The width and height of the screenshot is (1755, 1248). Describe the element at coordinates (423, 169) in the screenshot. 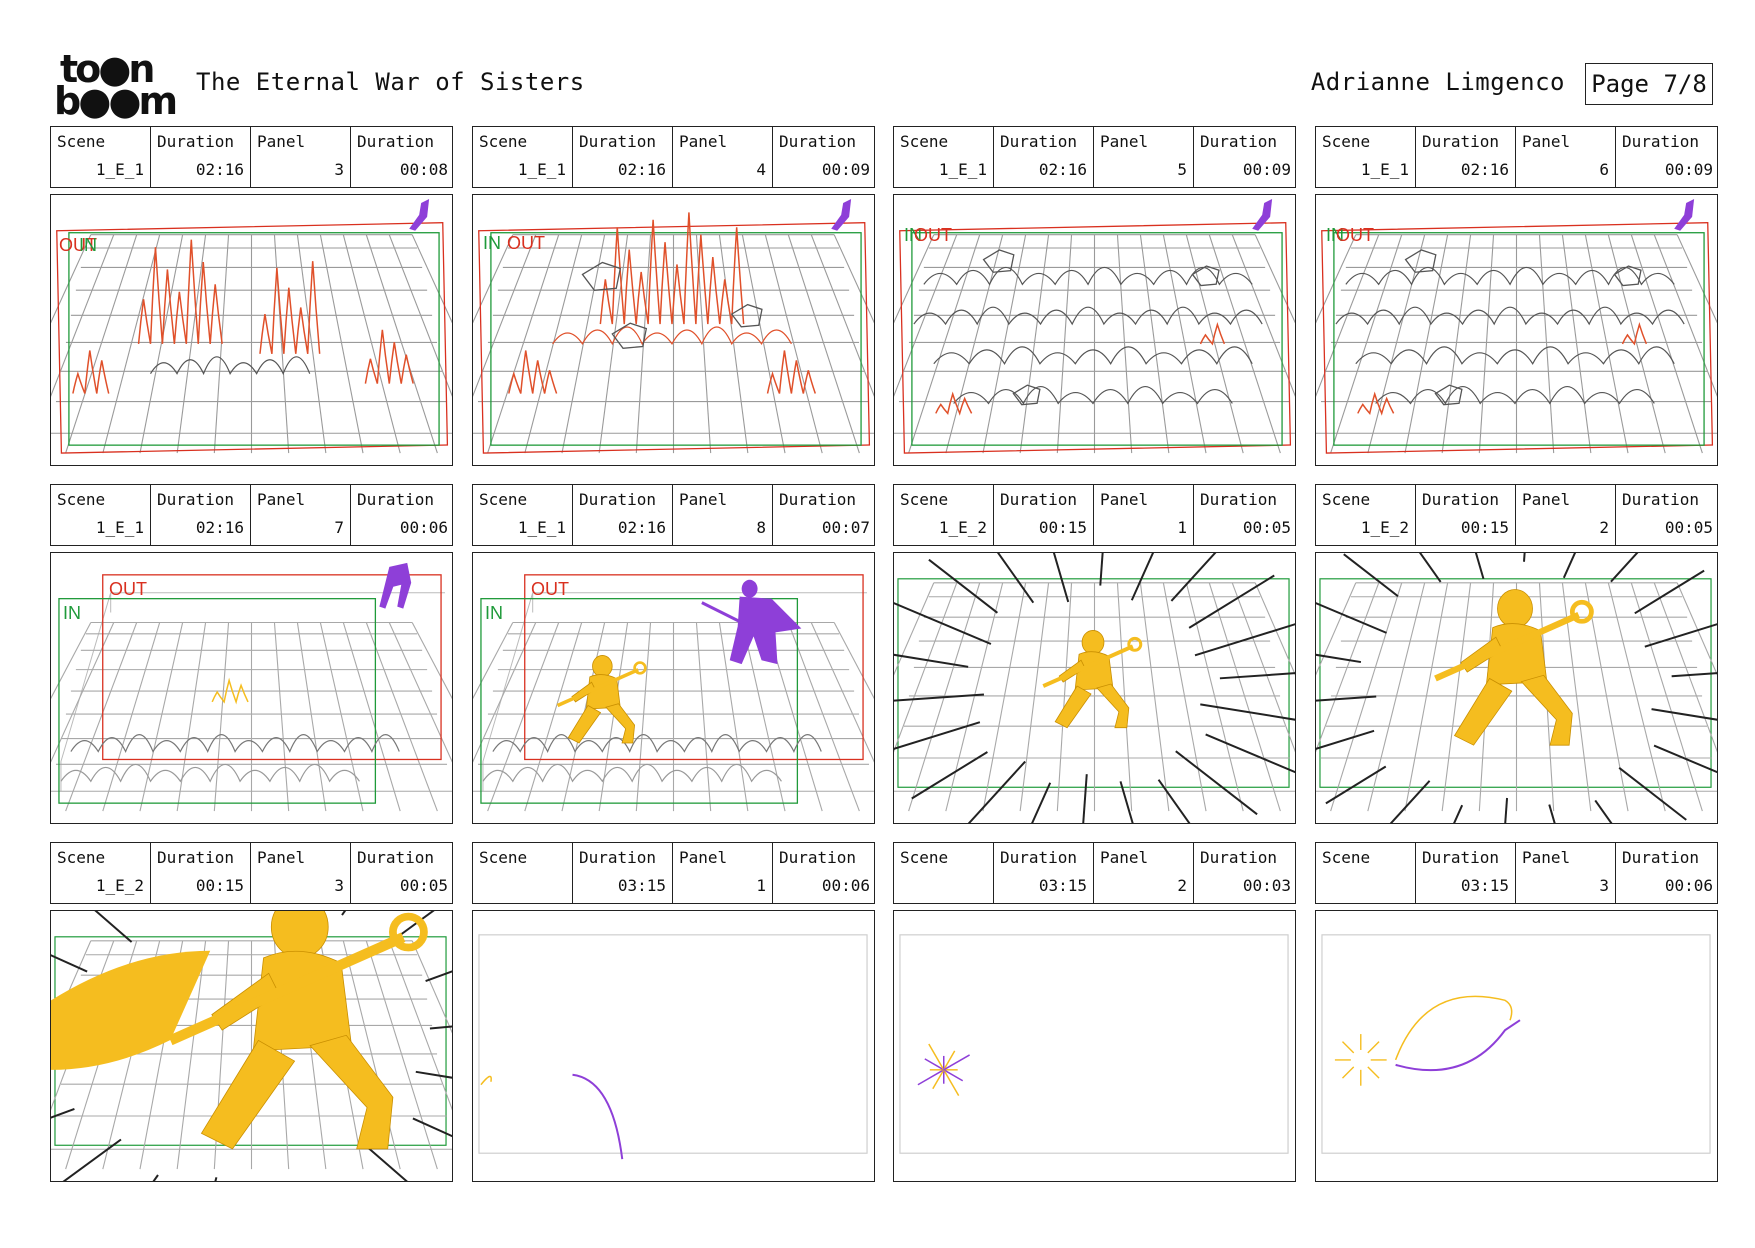

I see `panel-duration-value: 00:08` at that location.